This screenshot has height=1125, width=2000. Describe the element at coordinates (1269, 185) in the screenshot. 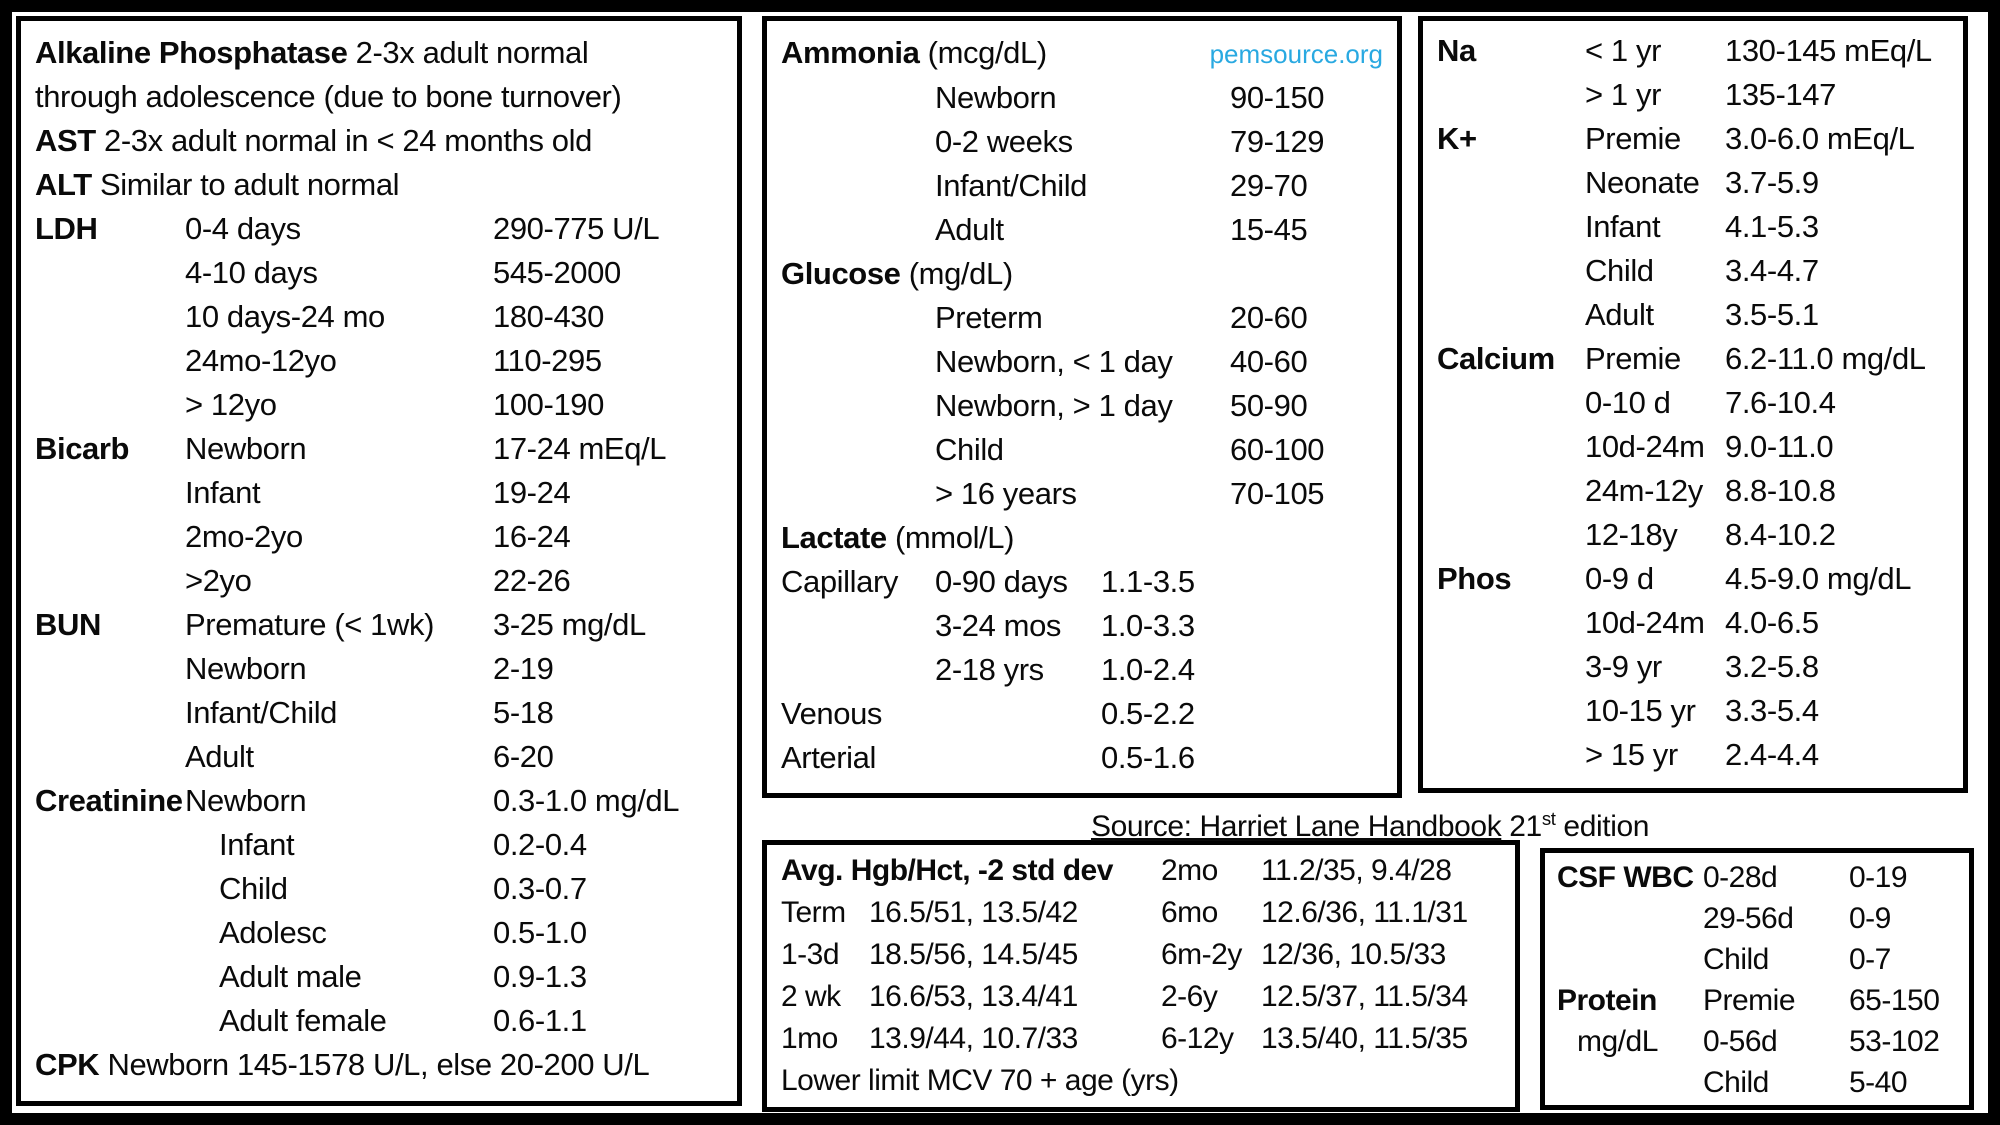

I see `range-value: 29-70` at that location.